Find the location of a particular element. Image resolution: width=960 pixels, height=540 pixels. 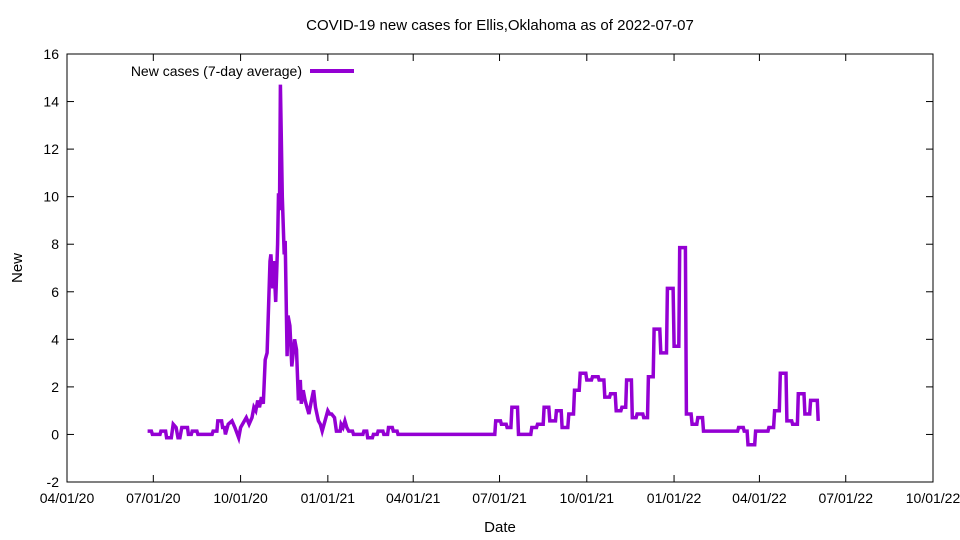

y-axis-label: New is located at coordinates (17, 268).